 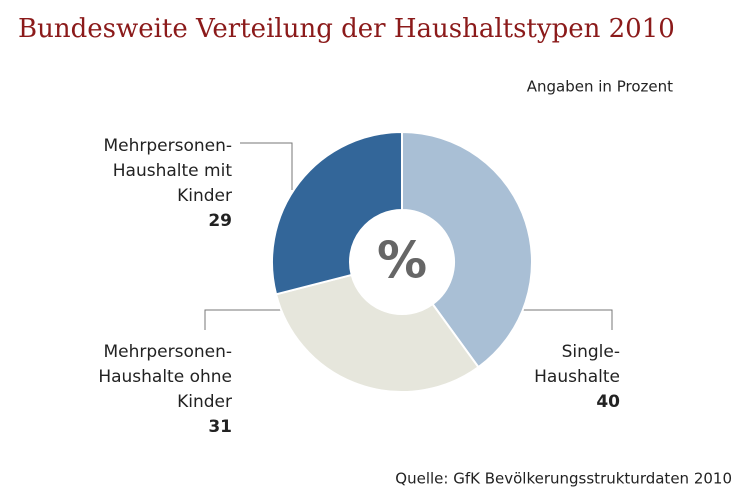 I want to click on center-label: %, so click(x=402, y=261).